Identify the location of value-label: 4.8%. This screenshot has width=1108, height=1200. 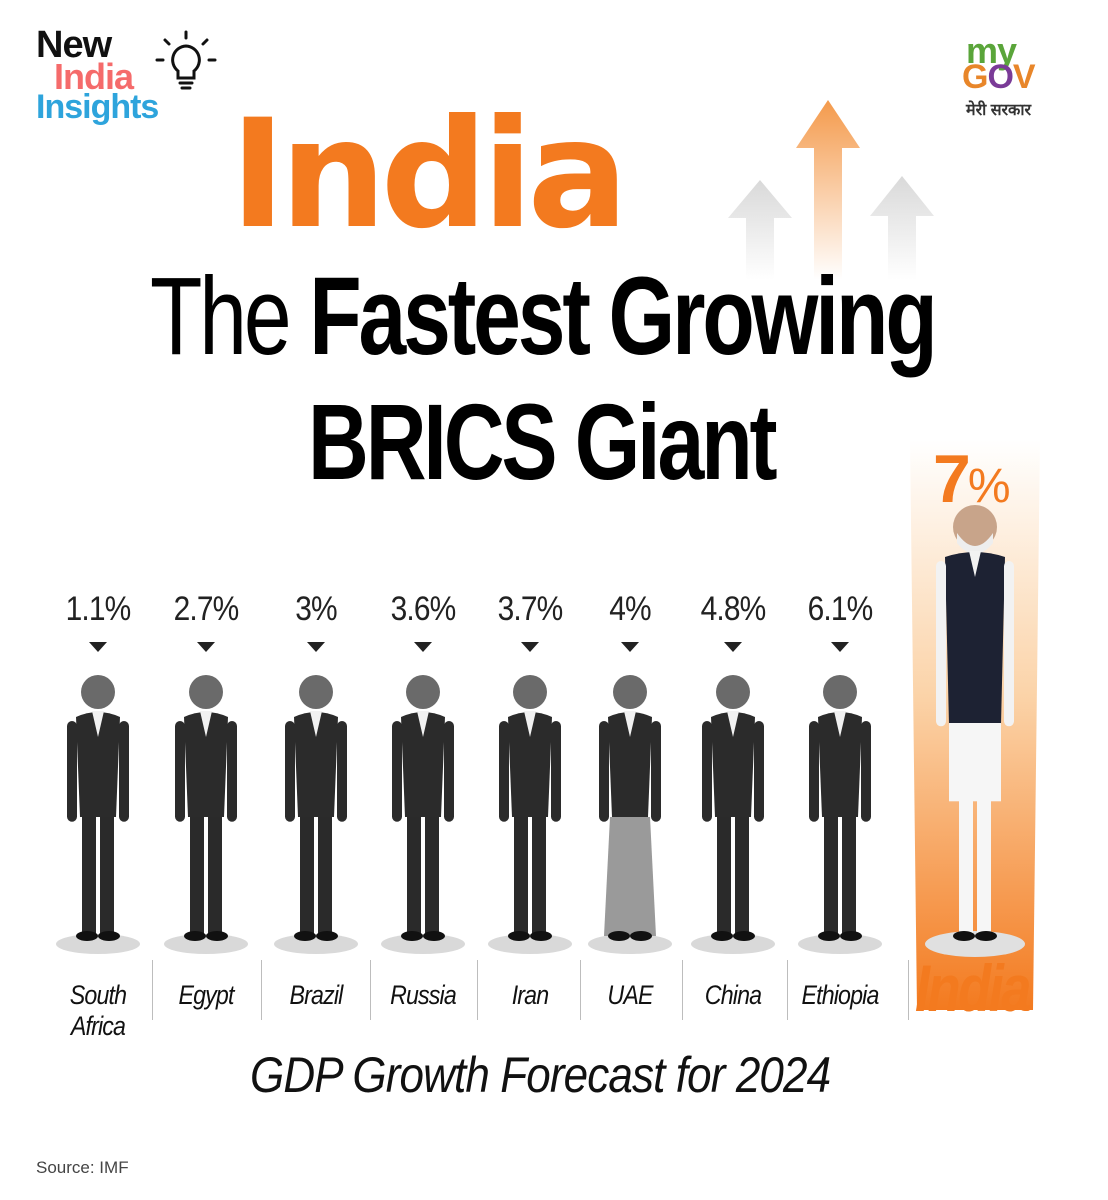
(733, 609).